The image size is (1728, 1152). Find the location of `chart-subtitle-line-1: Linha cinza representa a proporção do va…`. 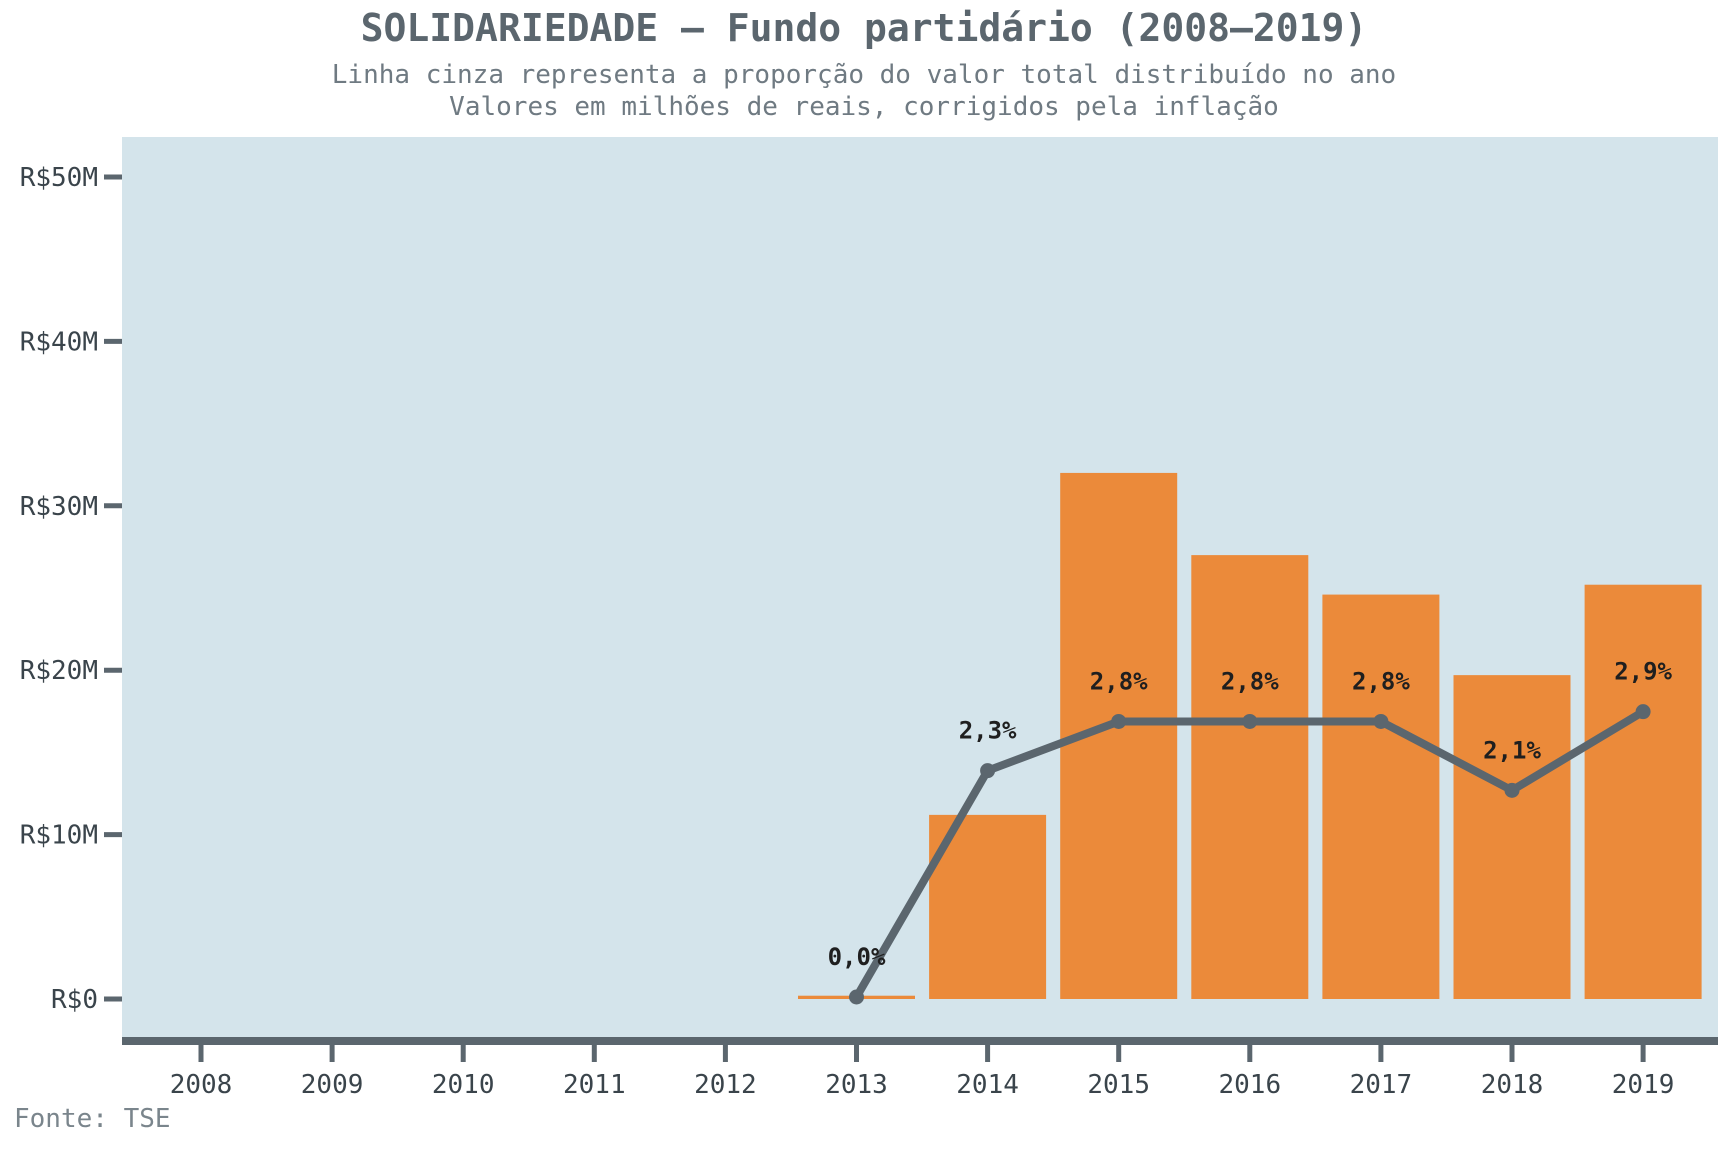

chart-subtitle-line-1: Linha cinza representa a proporção do va… is located at coordinates (864, 75).